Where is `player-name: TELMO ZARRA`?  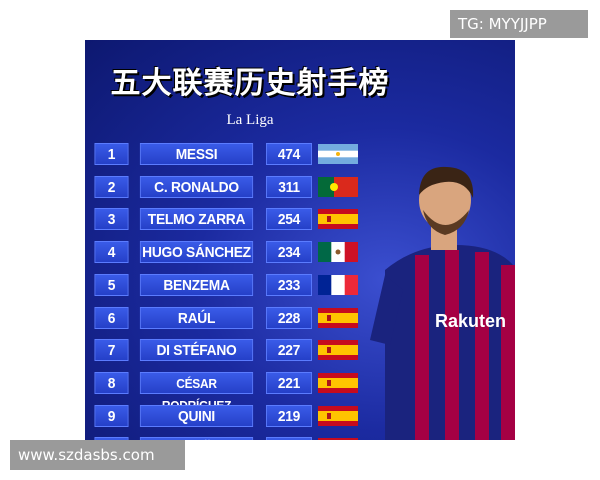
player-name: TELMO ZARRA is located at coordinates (196, 219).